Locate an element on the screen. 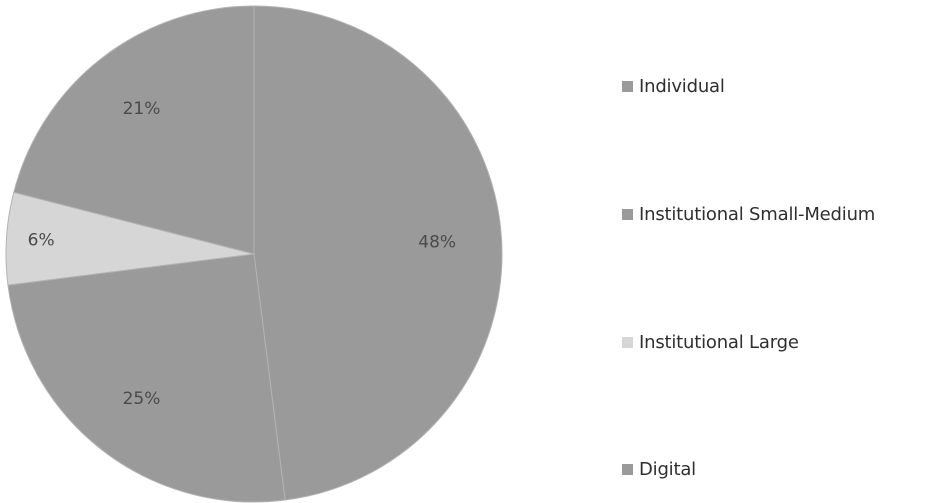 The height and width of the screenshot is (503, 930). pie-slice-digital is located at coordinates (146, 378).